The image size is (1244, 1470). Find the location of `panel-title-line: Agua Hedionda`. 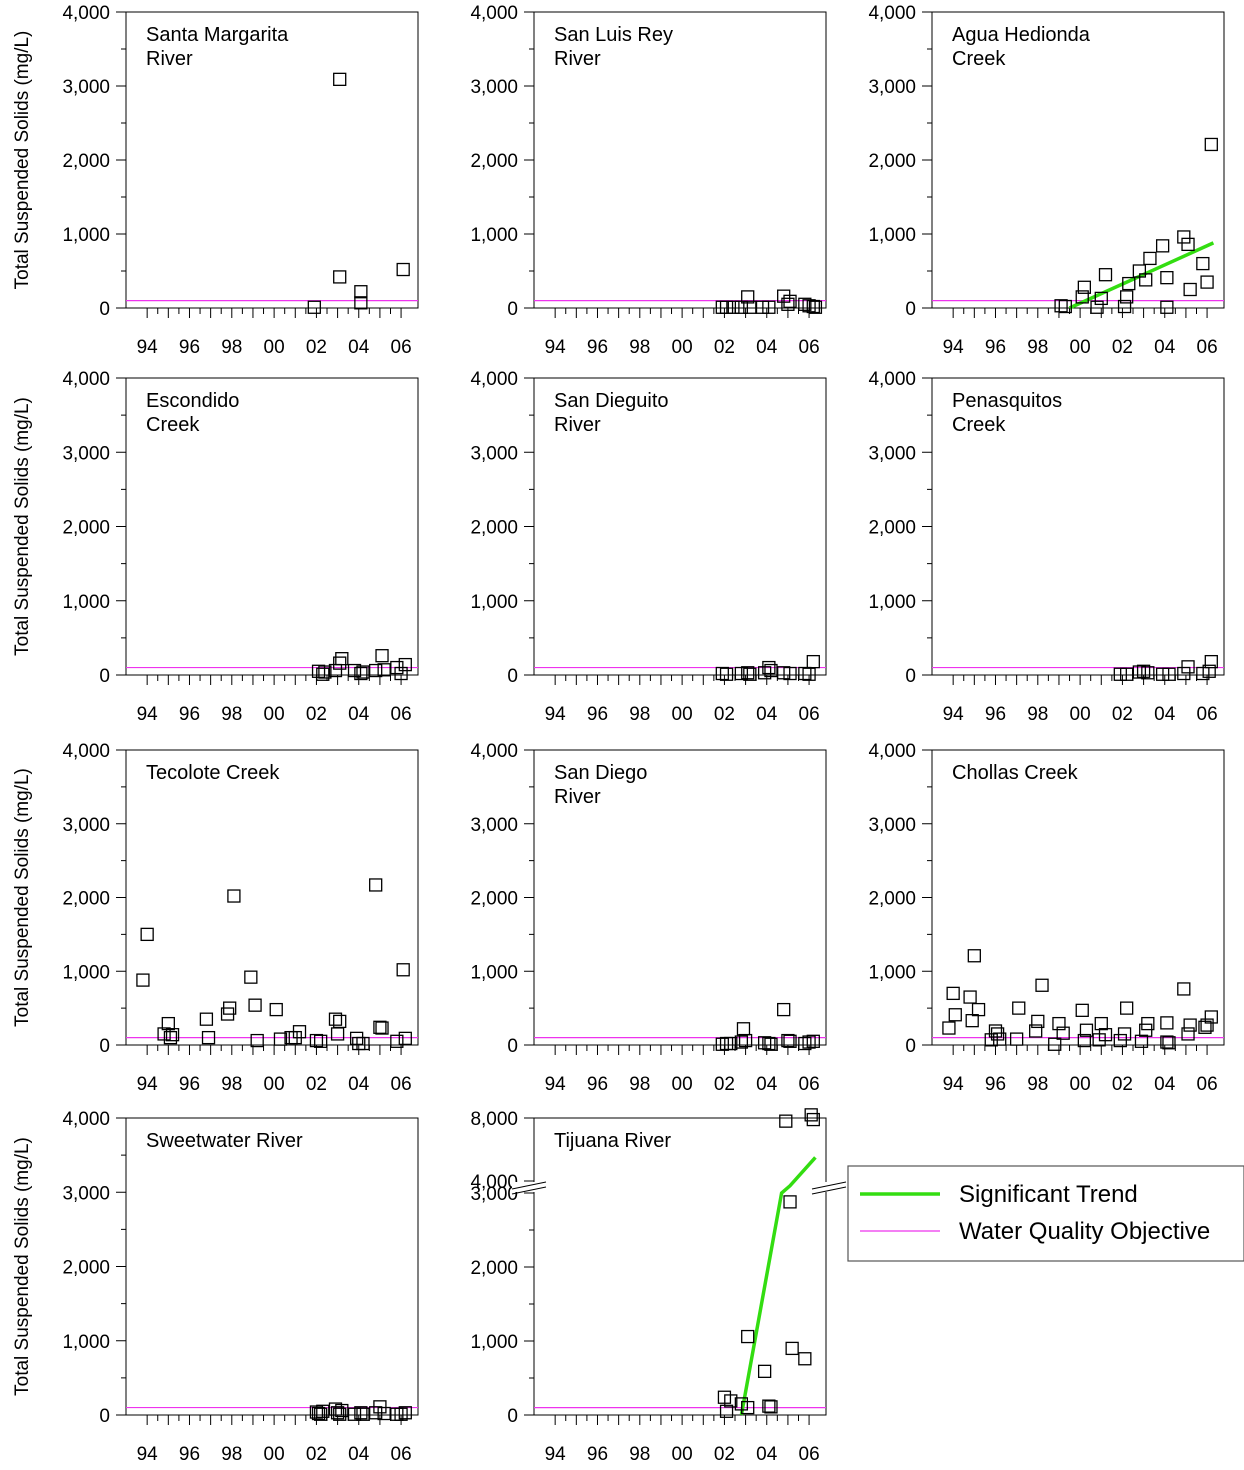

panel-title-line: Agua Hedionda is located at coordinates (1021, 35).